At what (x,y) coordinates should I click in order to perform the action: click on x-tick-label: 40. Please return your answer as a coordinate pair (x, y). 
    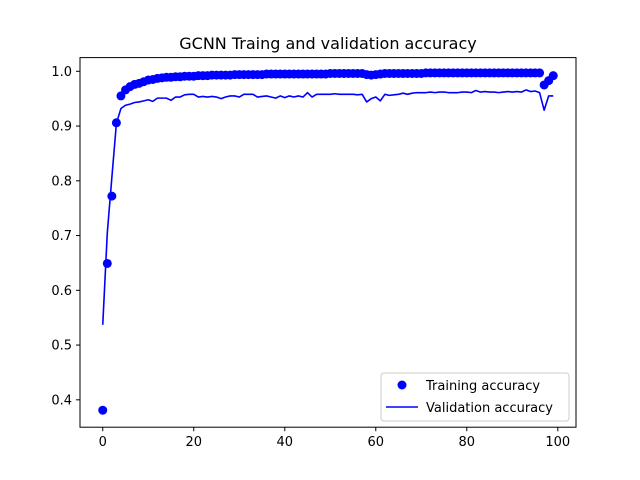
    Looking at the image, I should click on (284, 442).